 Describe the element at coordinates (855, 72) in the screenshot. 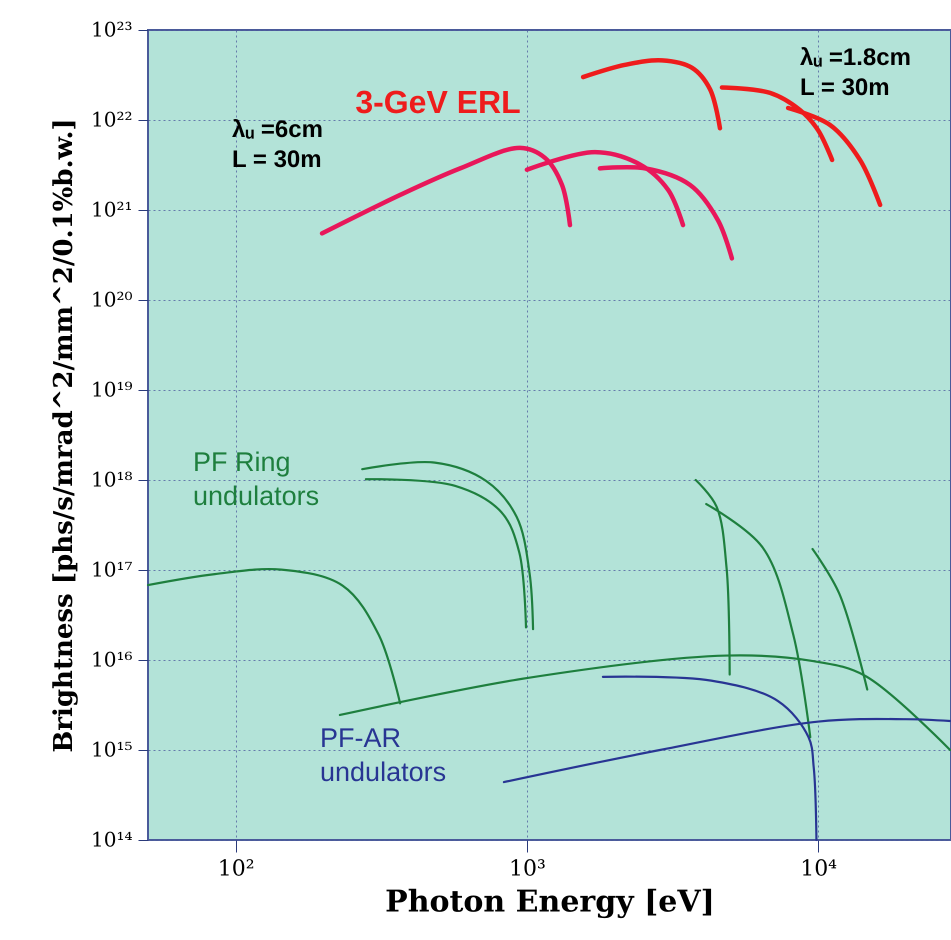

I see `annotation: λᵤ =1.8cm L = 30m` at that location.